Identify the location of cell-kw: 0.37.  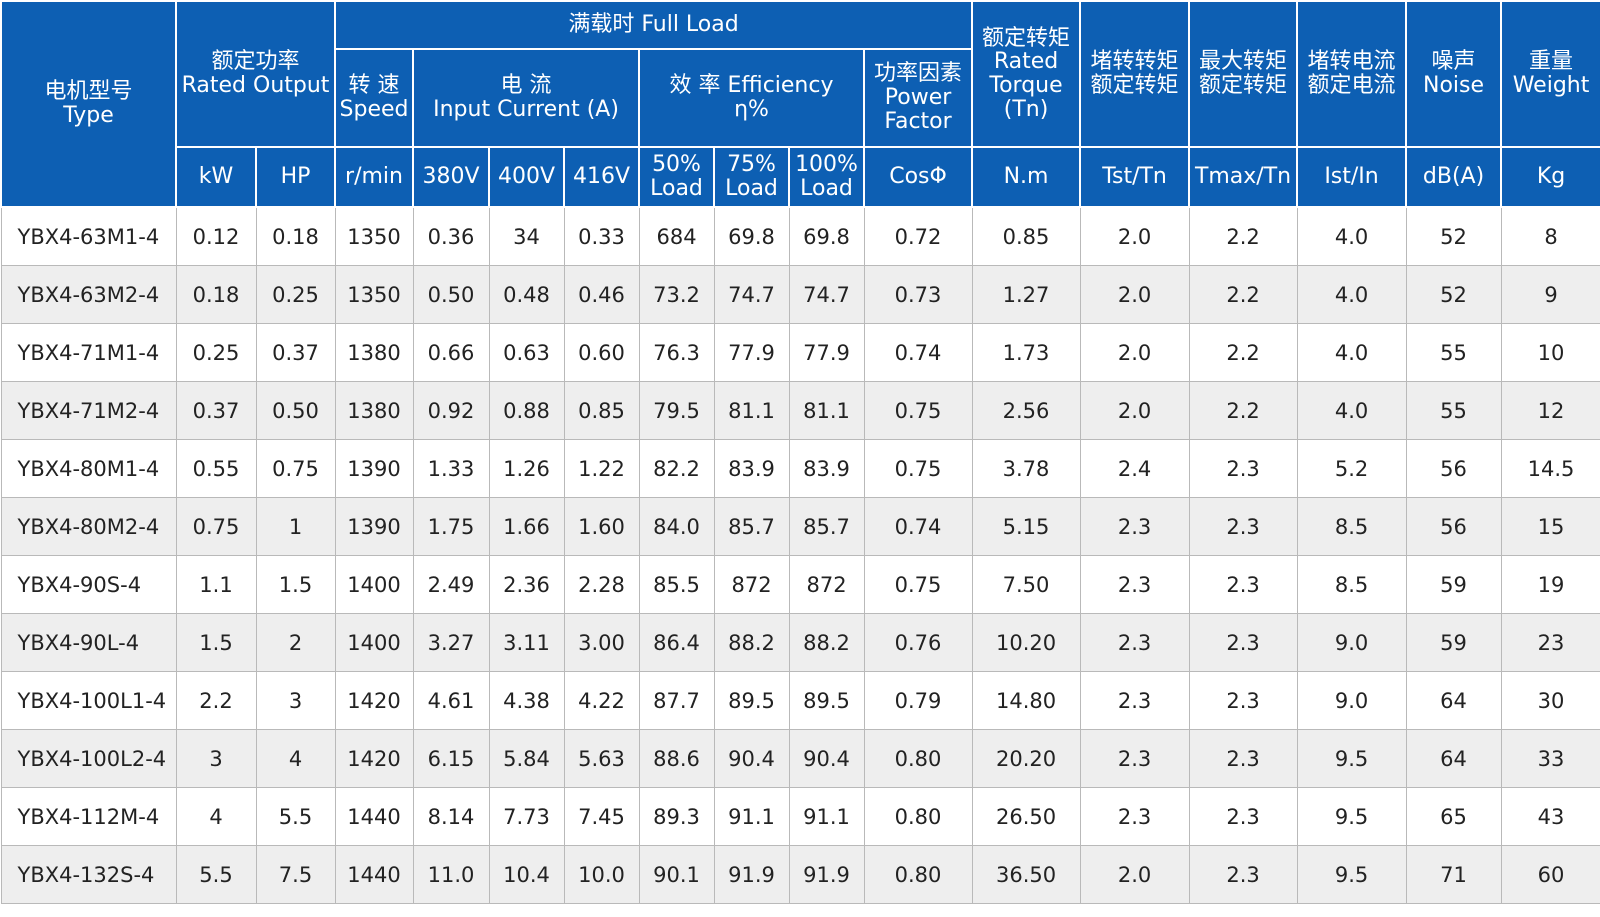
(216, 410).